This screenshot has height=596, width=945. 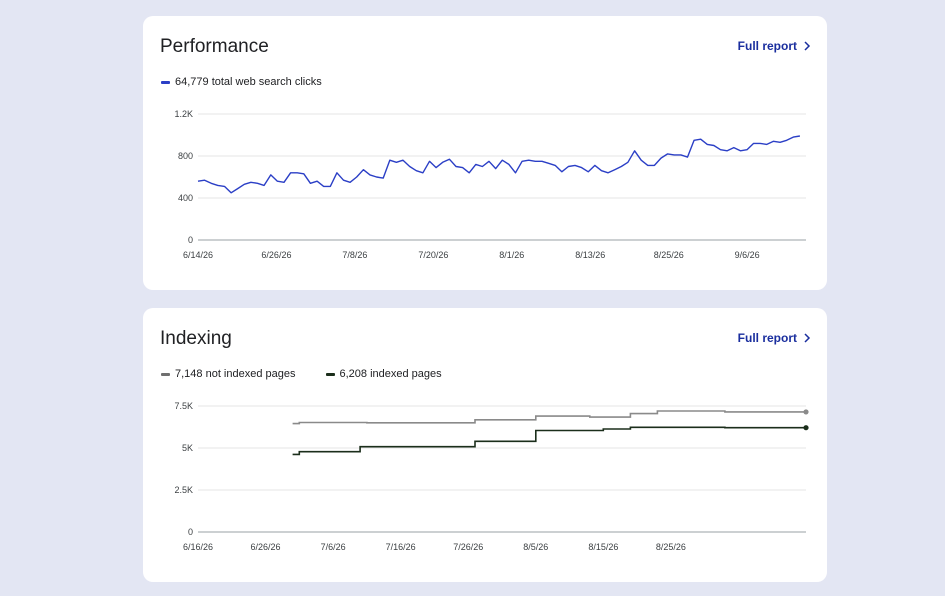 I want to click on x-tick-label: 7/6/26, so click(x=333, y=547).